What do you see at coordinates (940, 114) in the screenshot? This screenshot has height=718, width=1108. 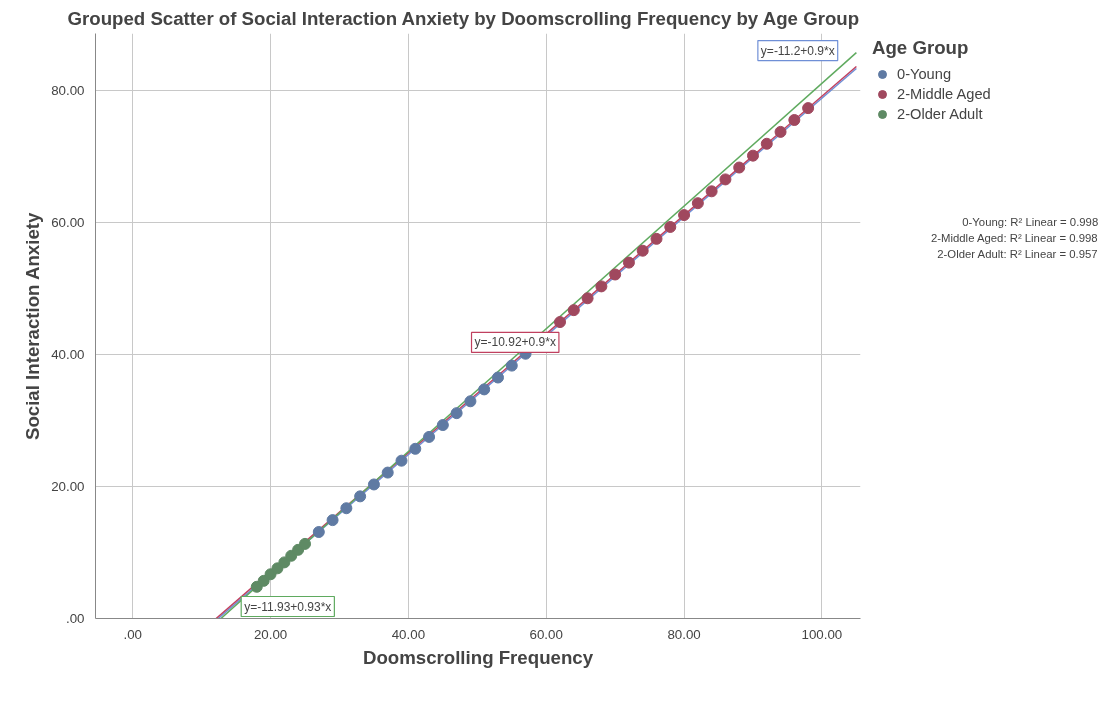 I see `legend-label: 2-Older Adult` at bounding box center [940, 114].